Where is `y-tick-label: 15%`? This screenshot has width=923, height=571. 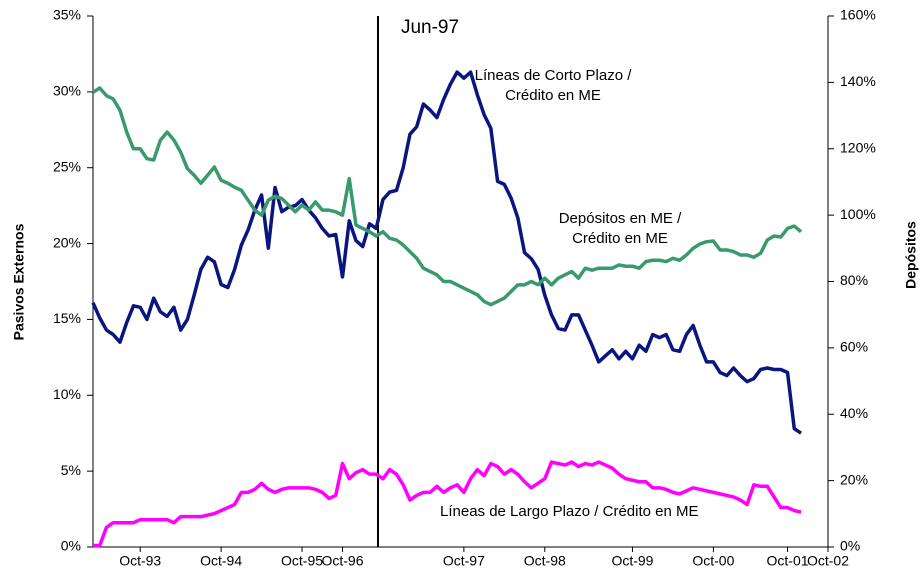
y-tick-label: 15% is located at coordinates (67, 318).